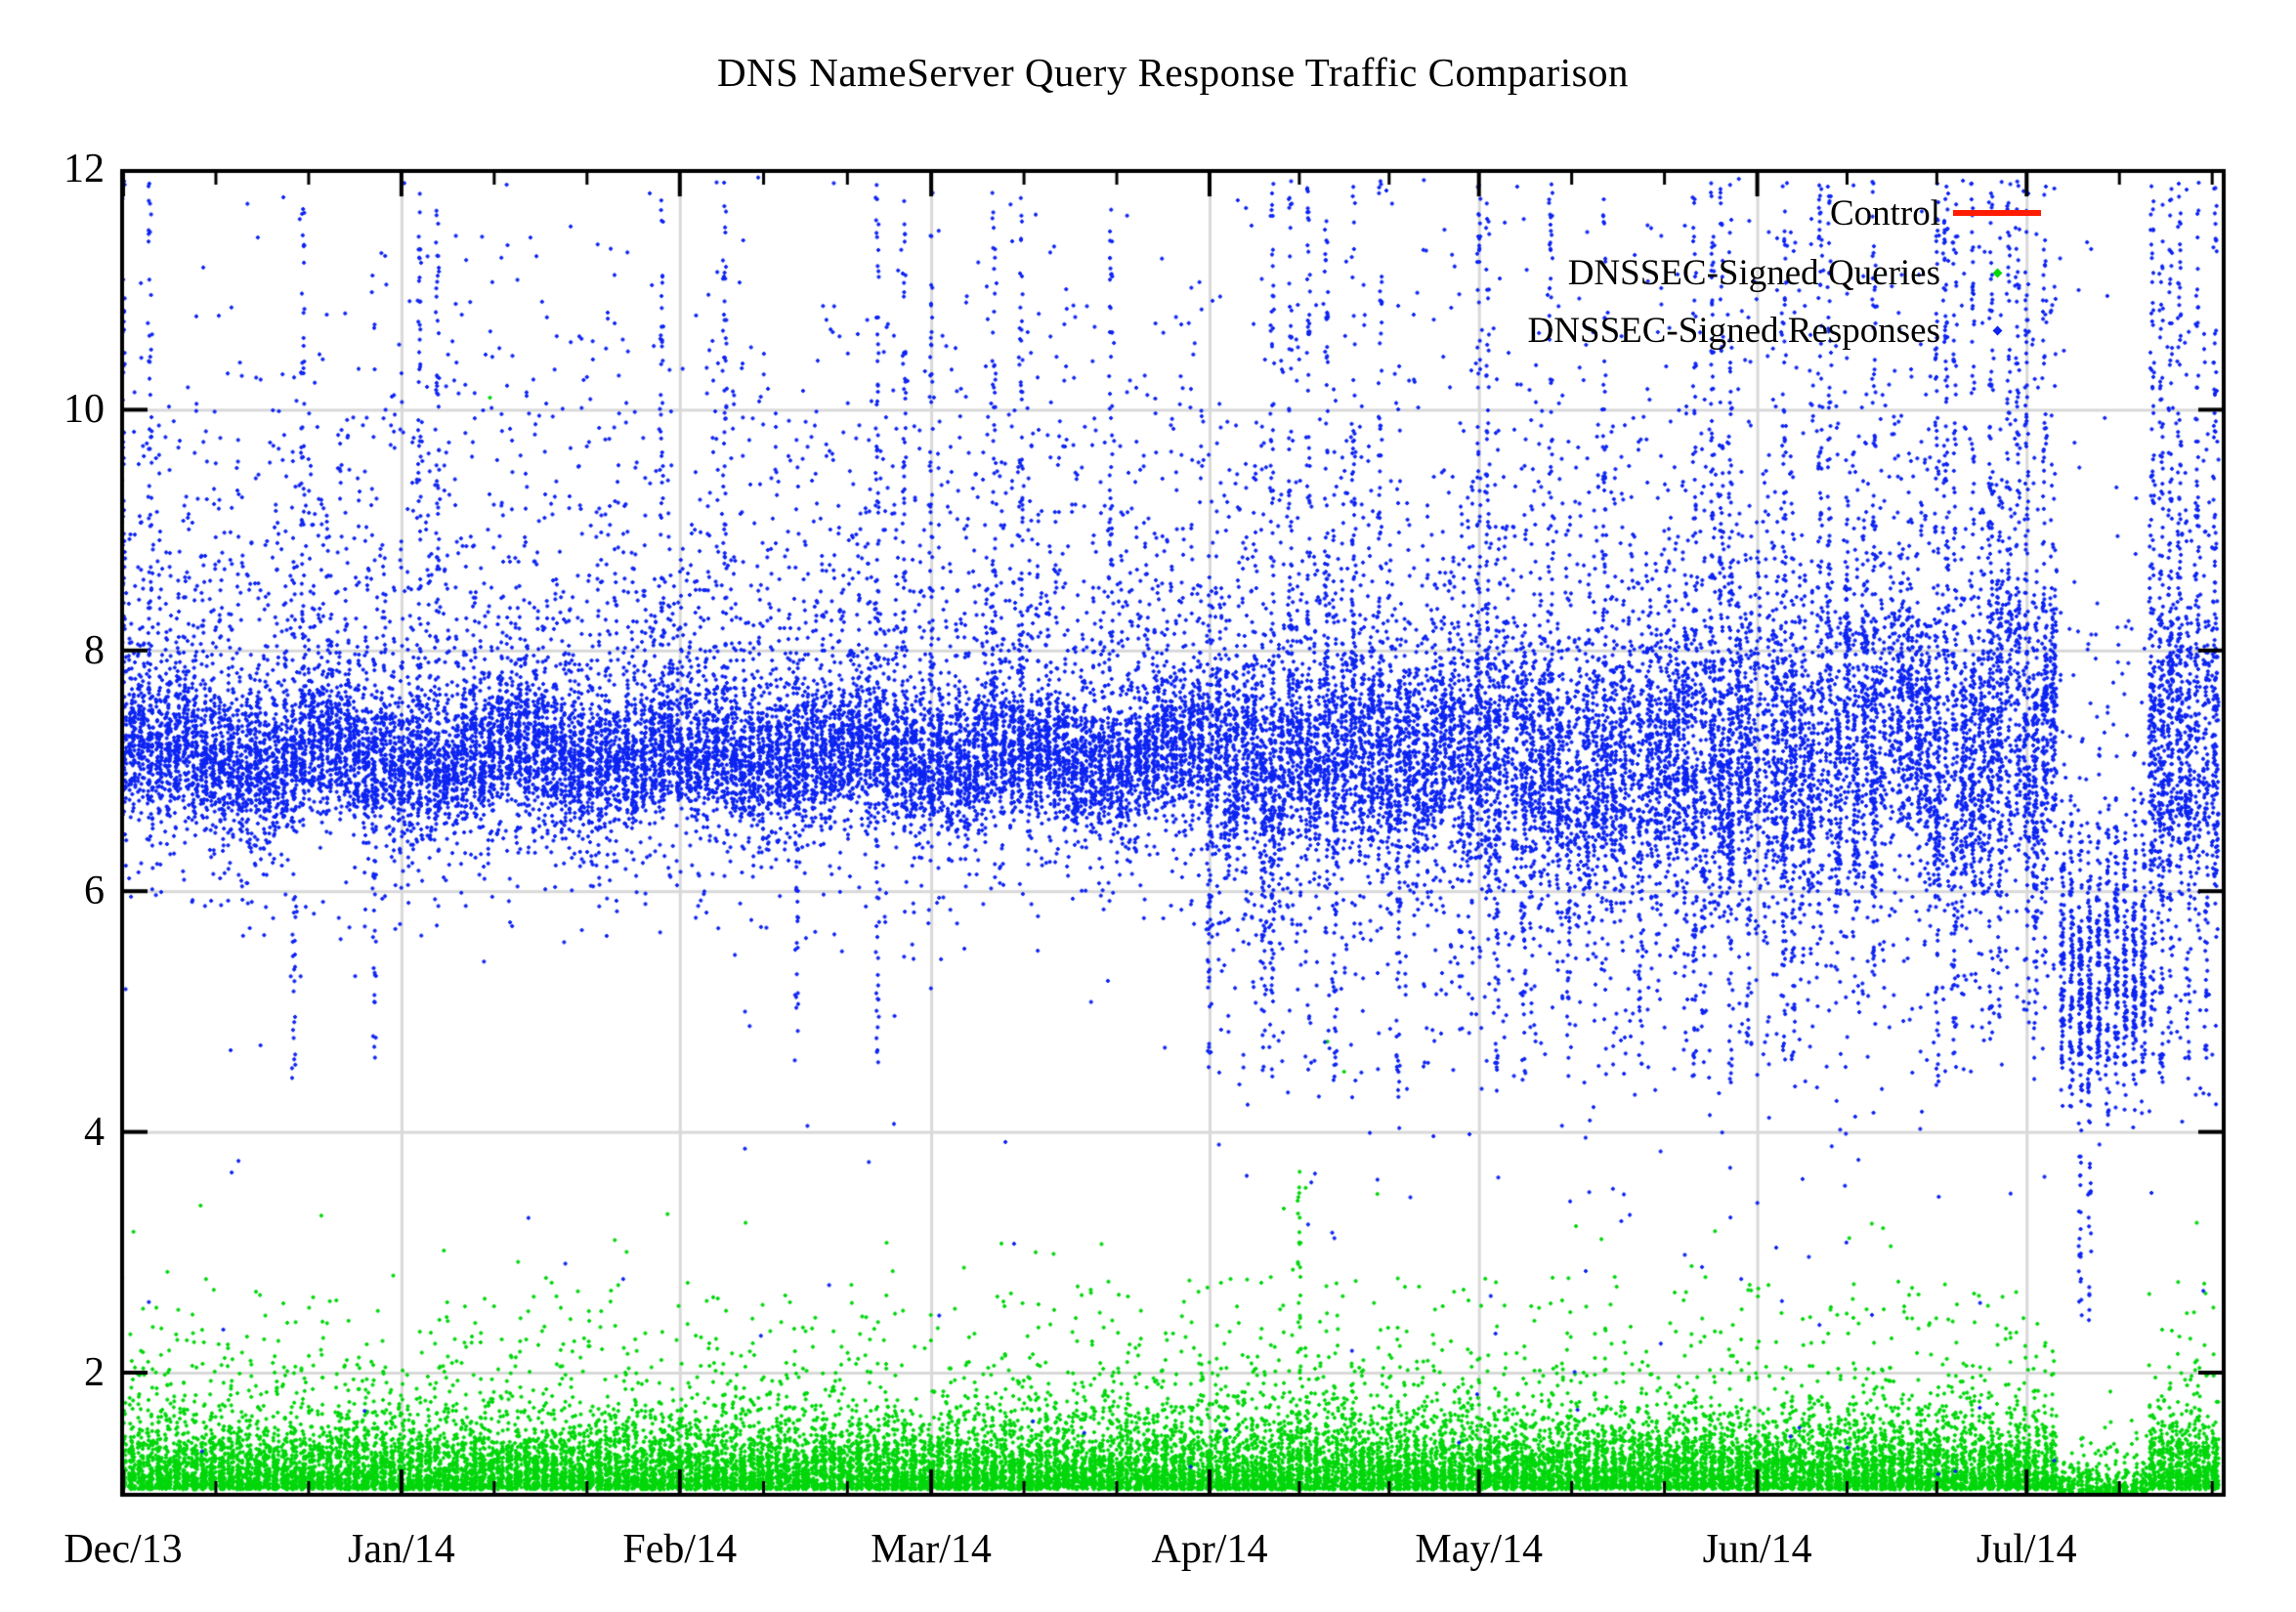 This screenshot has height=1612, width=2296. I want to click on legend-label-control: Control, so click(1884, 212).